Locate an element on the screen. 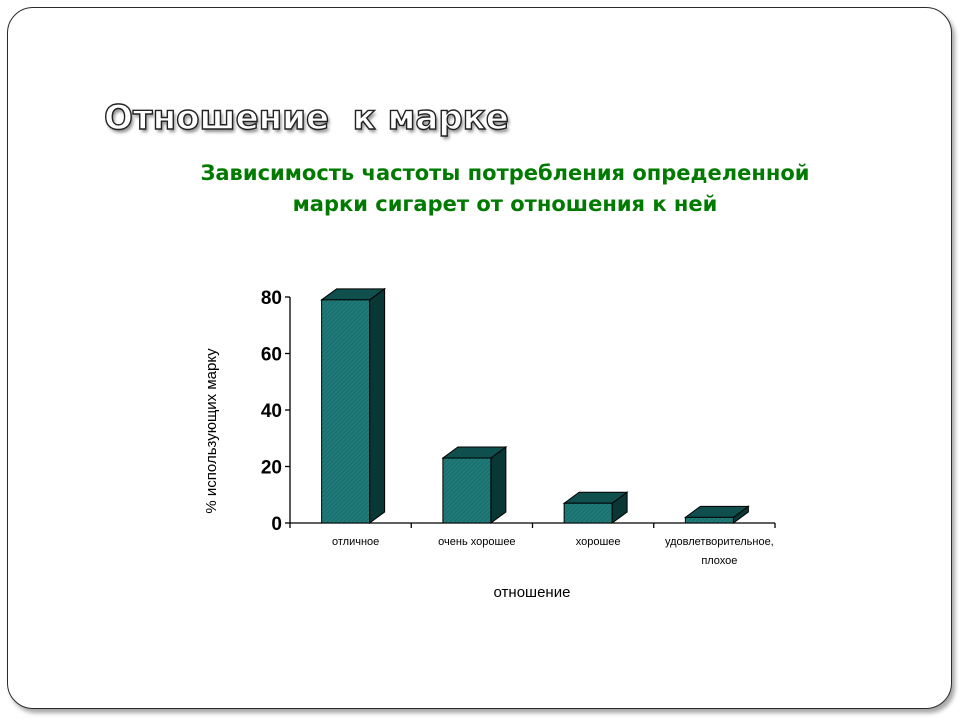 Image resolution: width=960 pixels, height=720 pixels. y-tick-label: 40 is located at coordinates (271, 411).